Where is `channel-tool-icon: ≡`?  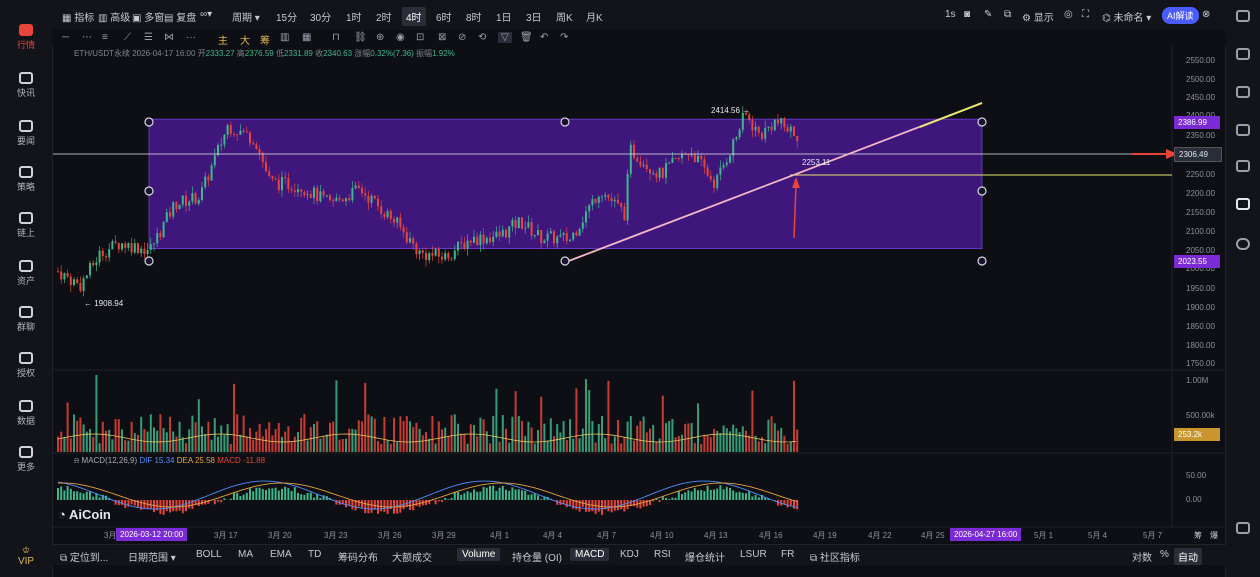 channel-tool-icon: ≡ is located at coordinates (105, 37).